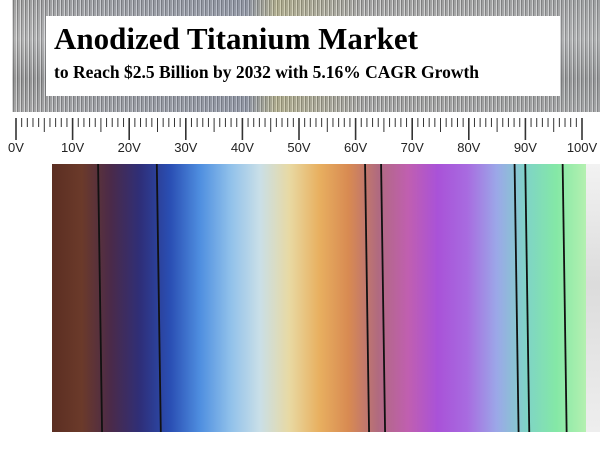 This screenshot has height=452, width=600. What do you see at coordinates (469, 147) in the screenshot?
I see `ruler-tick-label: 80V` at bounding box center [469, 147].